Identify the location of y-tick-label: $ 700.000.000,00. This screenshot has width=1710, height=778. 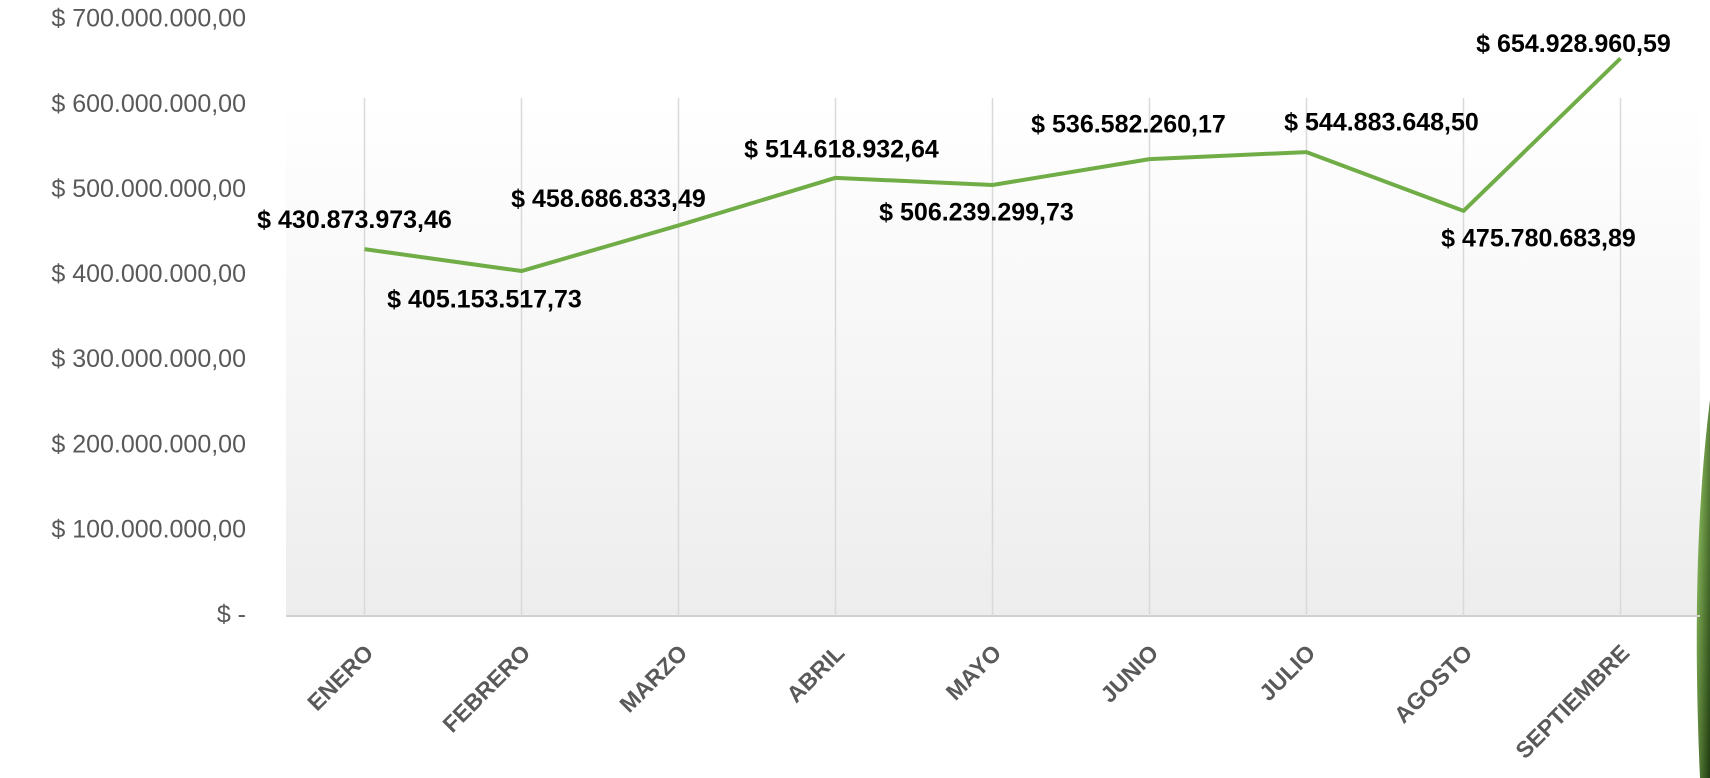
(148, 19).